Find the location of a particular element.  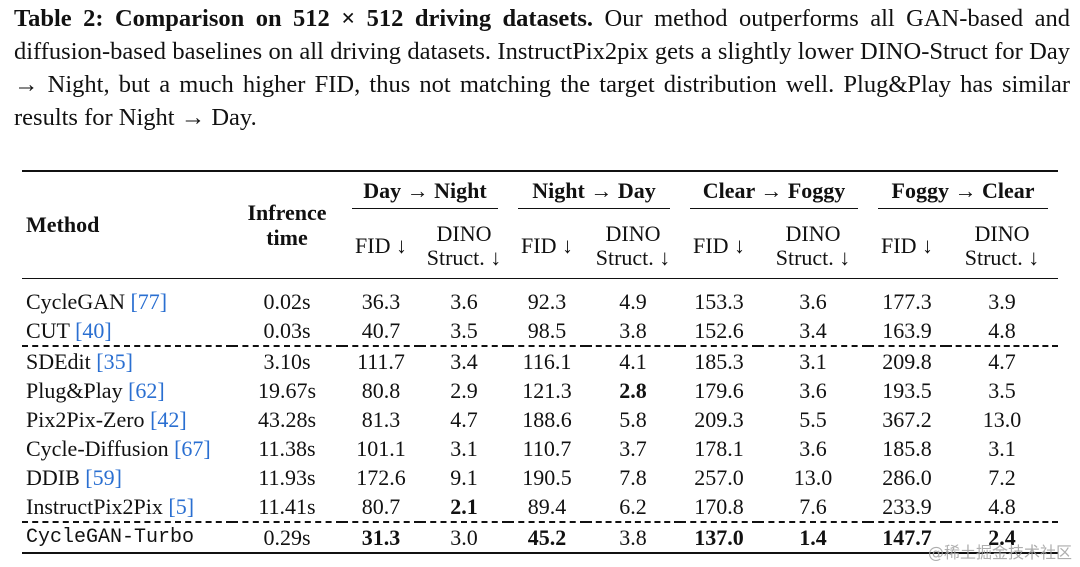

method-name: CycleGAN-Turbo is located at coordinates (110, 537).